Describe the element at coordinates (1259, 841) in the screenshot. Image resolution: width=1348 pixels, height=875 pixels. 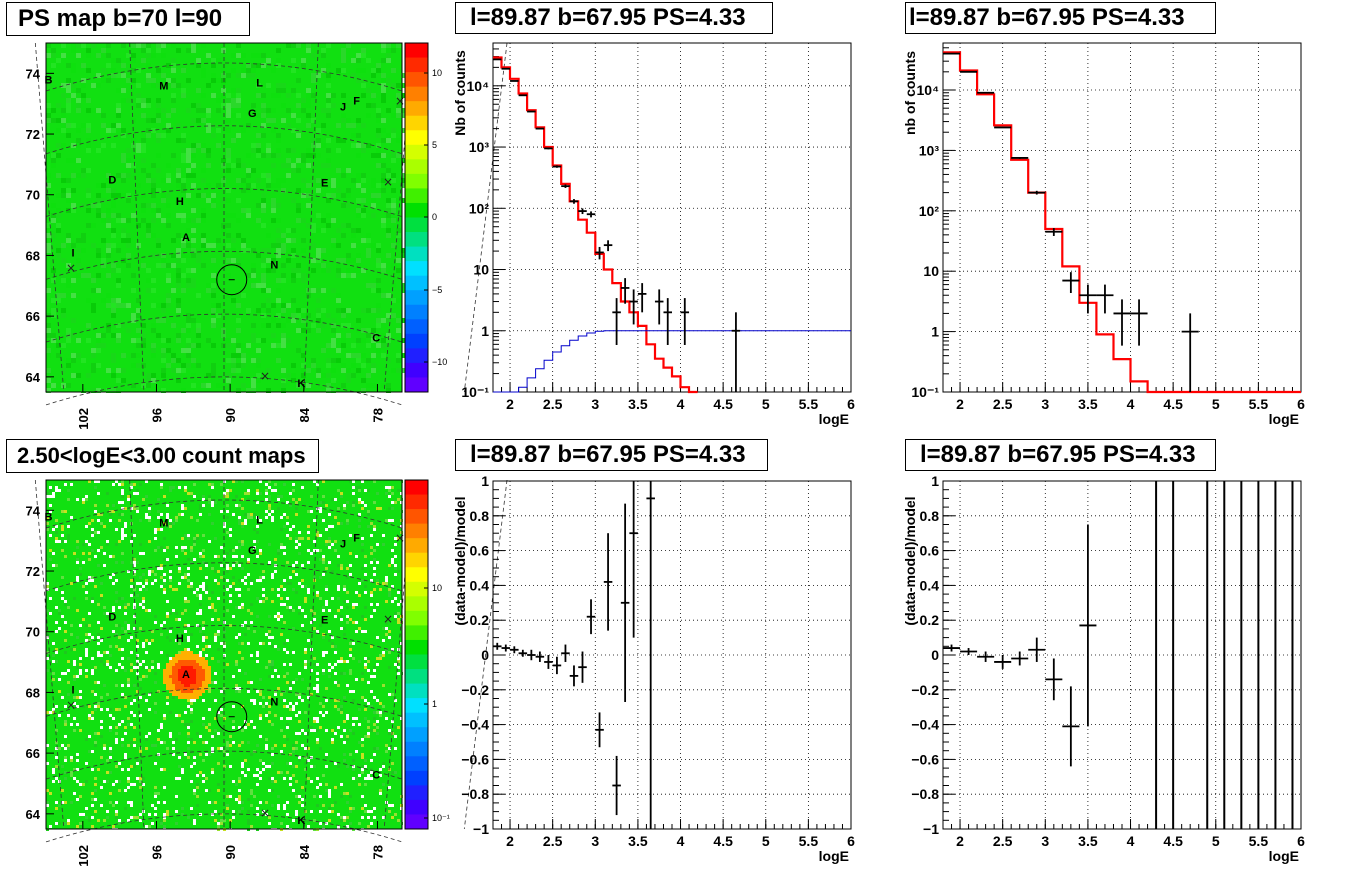
I see `residual-right-xtick-label: 5.5` at that location.